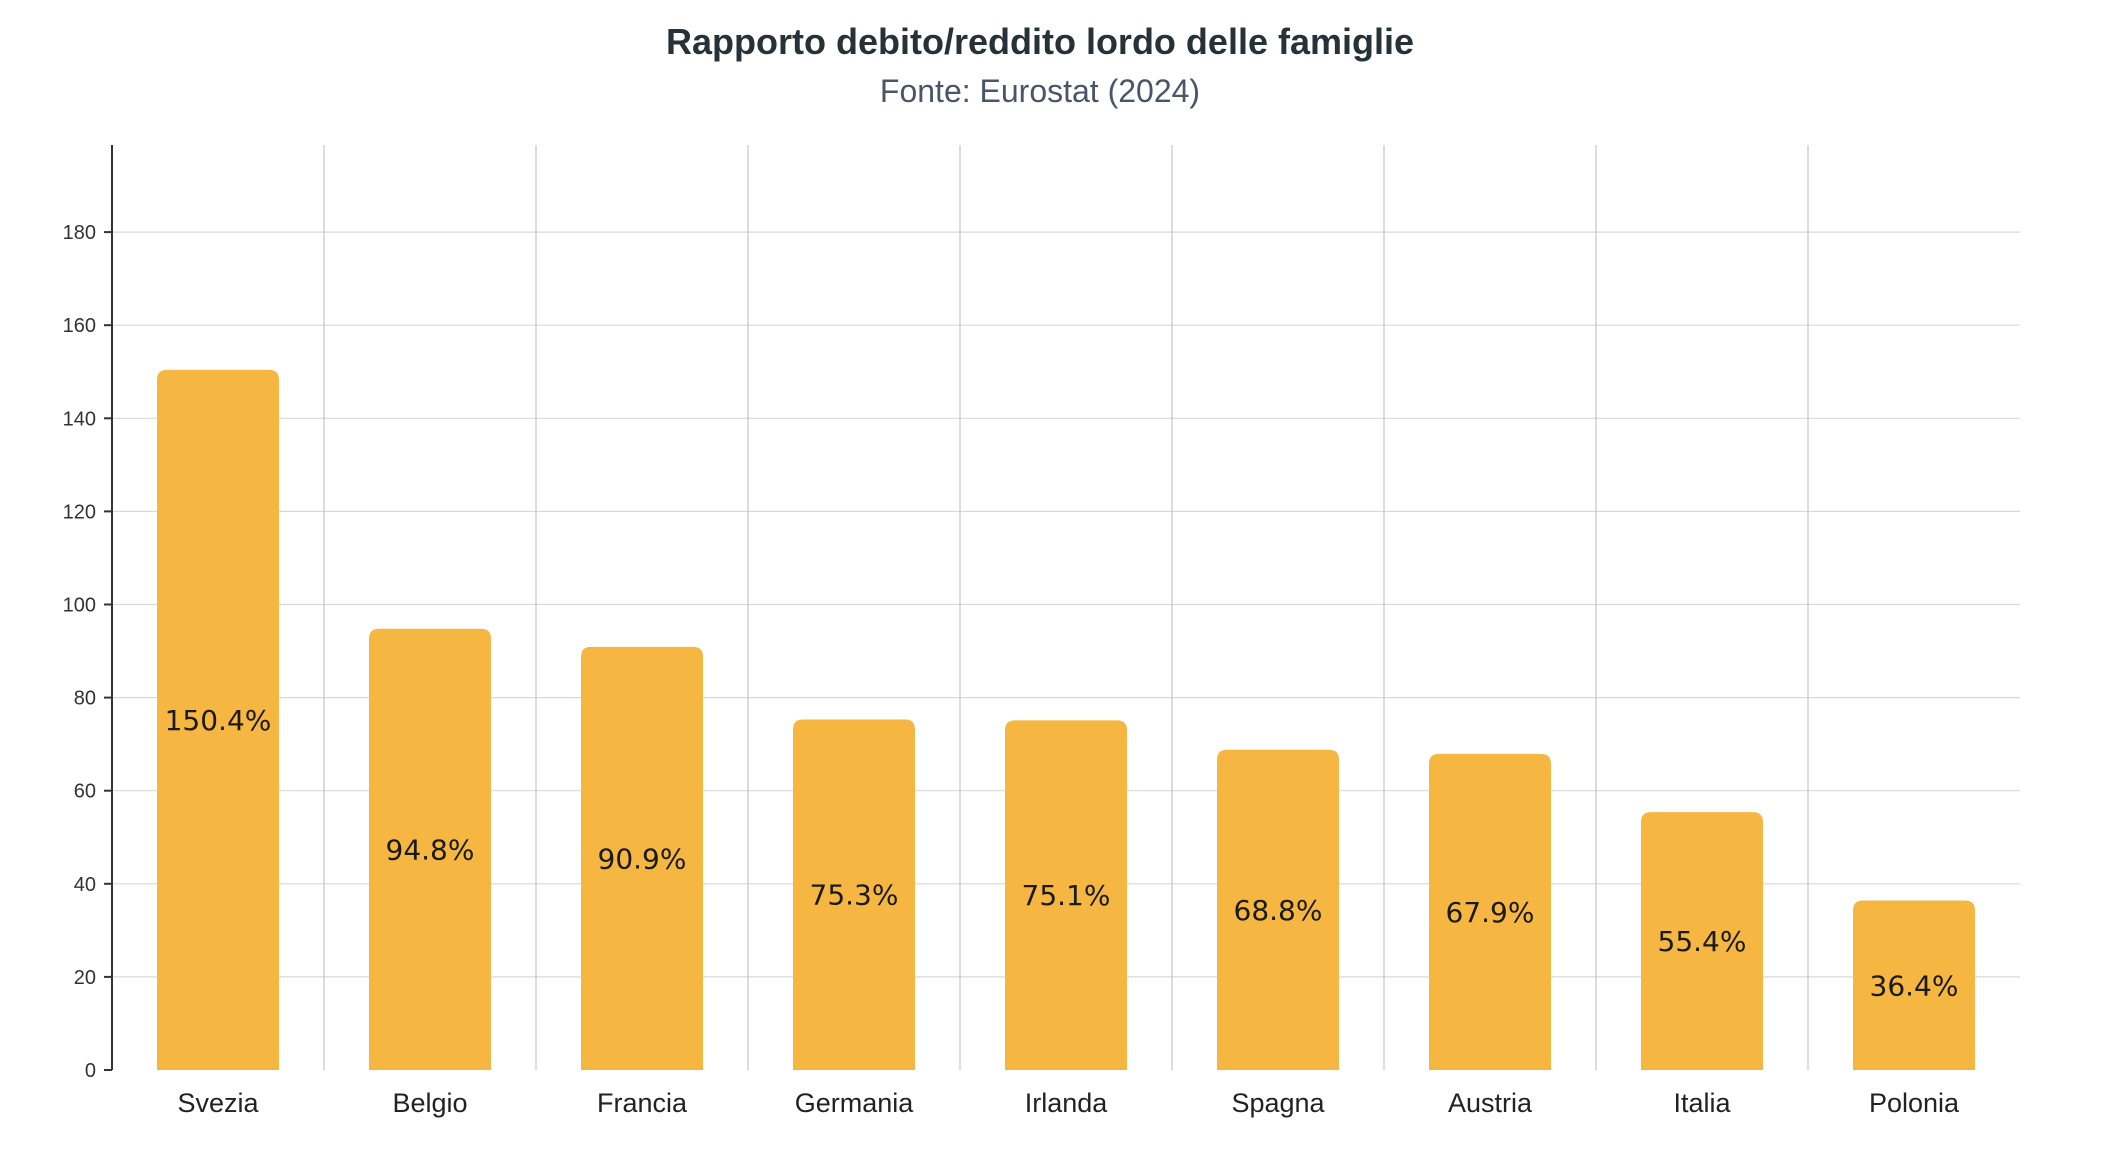 This screenshot has height=1158, width=2108. I want to click on data-label-spagna: 68.8%, so click(1278, 910).